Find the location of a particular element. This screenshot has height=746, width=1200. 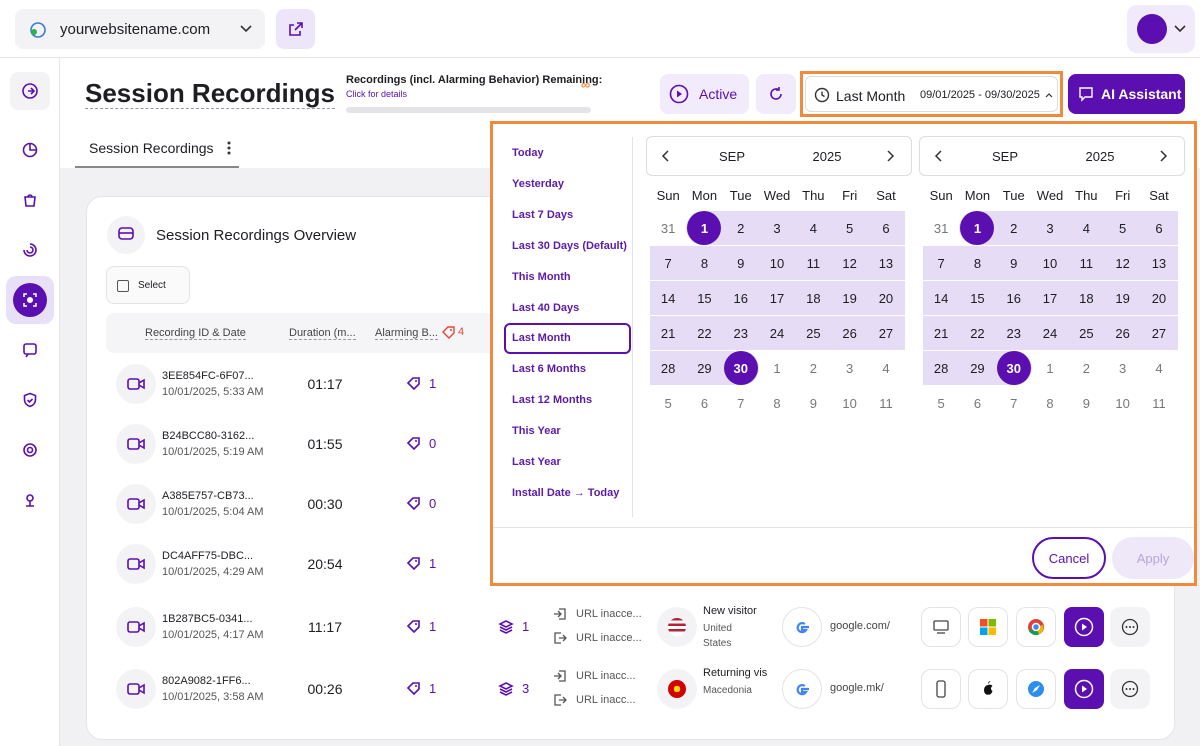

preset: Last 30 Days (Default) is located at coordinates (569, 246).